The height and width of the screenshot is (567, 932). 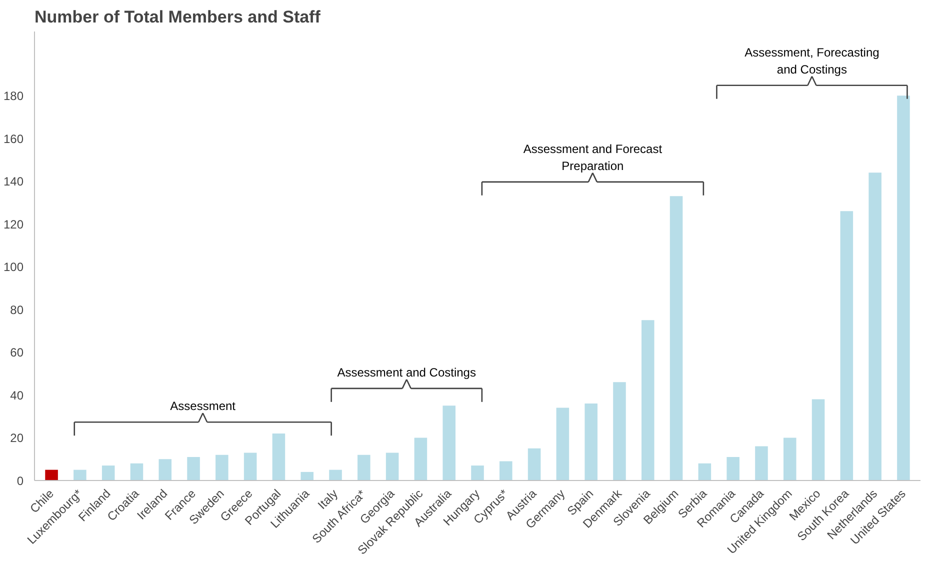 I want to click on y-tick-label: 20, so click(x=17, y=438).